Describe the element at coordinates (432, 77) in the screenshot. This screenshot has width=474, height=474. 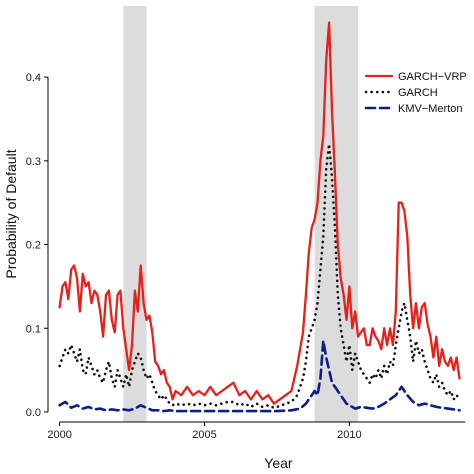
I see `legend-label: GARCH−VRP` at that location.